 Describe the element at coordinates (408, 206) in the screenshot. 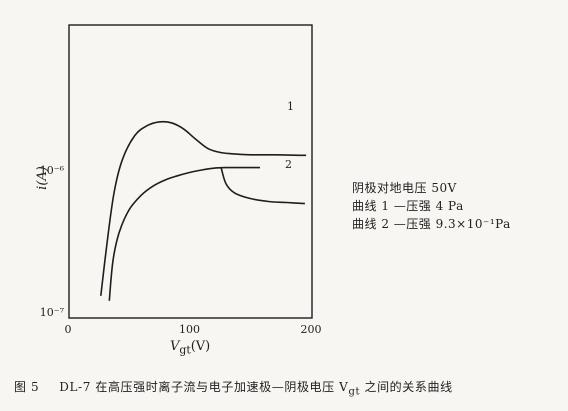

I see `note-curve-1: 曲线 1 —压强 4 Pa` at that location.